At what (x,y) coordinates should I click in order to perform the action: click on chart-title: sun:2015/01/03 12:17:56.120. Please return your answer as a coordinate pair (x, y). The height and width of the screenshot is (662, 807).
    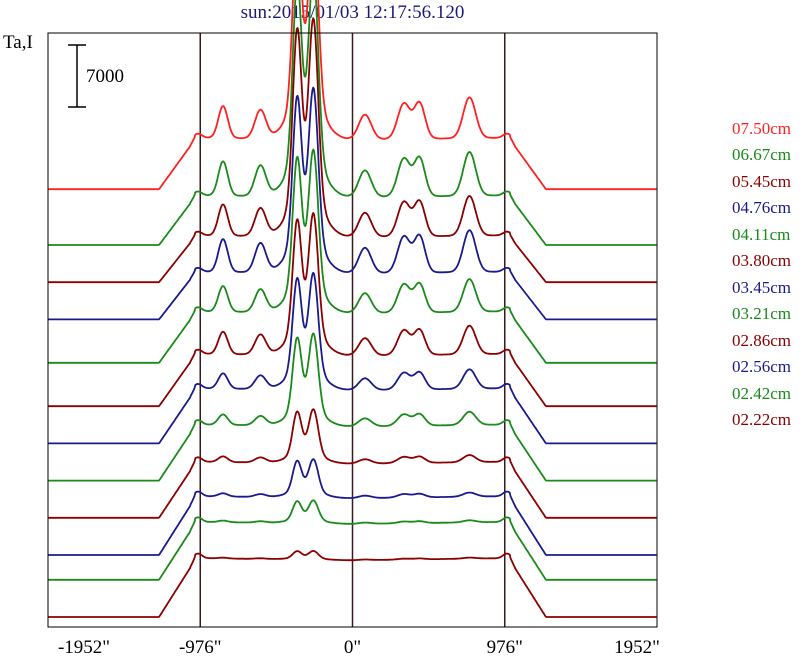
    Looking at the image, I should click on (352, 12).